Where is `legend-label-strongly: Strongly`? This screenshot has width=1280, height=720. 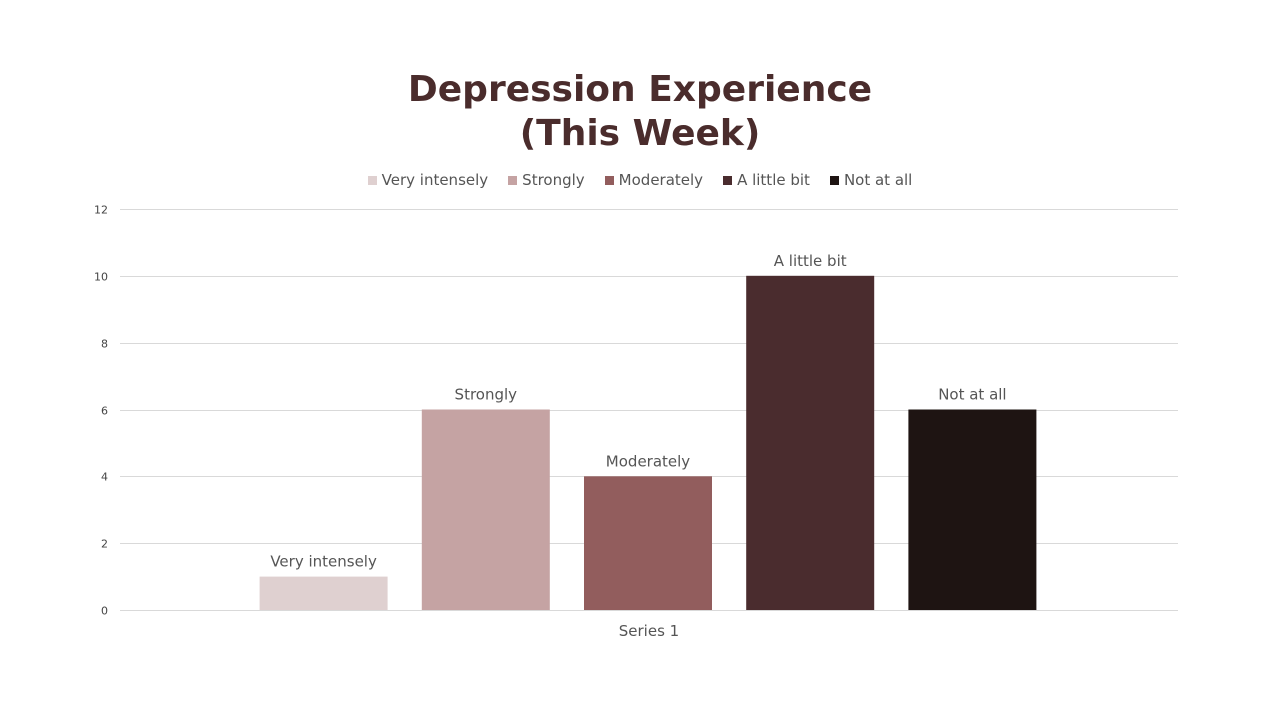 legend-label-strongly: Strongly is located at coordinates (553, 180).